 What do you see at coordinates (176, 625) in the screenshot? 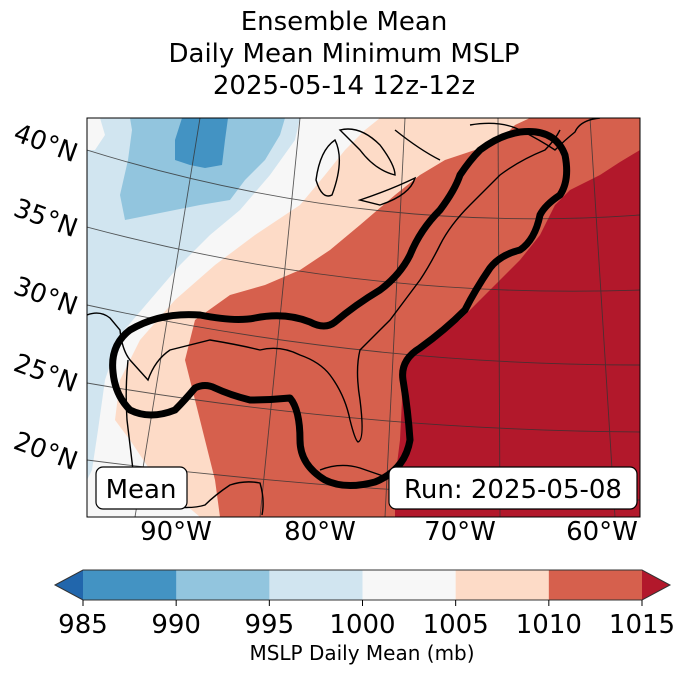
I see `colorbar-tick-label-990: 990` at bounding box center [176, 625].